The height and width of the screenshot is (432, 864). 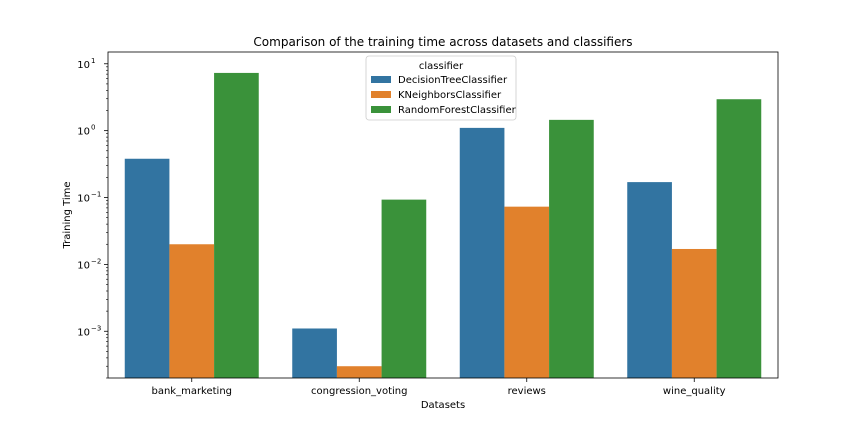 I want to click on x-axis-label: Datasets, so click(x=443, y=405).